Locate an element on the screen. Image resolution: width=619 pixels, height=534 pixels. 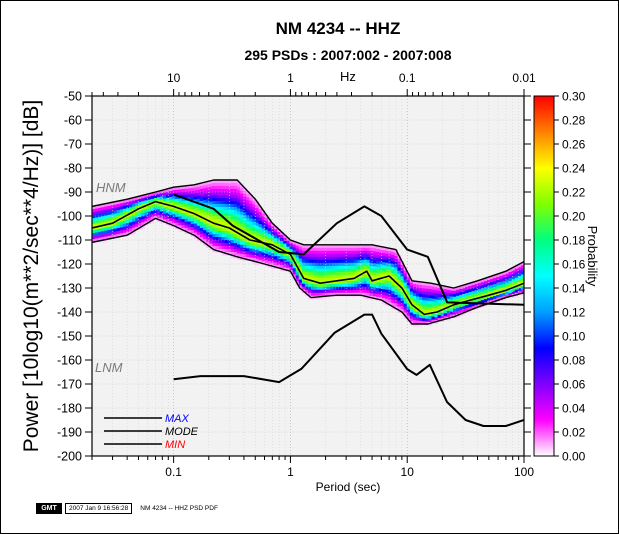
y-tick-label: -100 is located at coordinates (69, 217).